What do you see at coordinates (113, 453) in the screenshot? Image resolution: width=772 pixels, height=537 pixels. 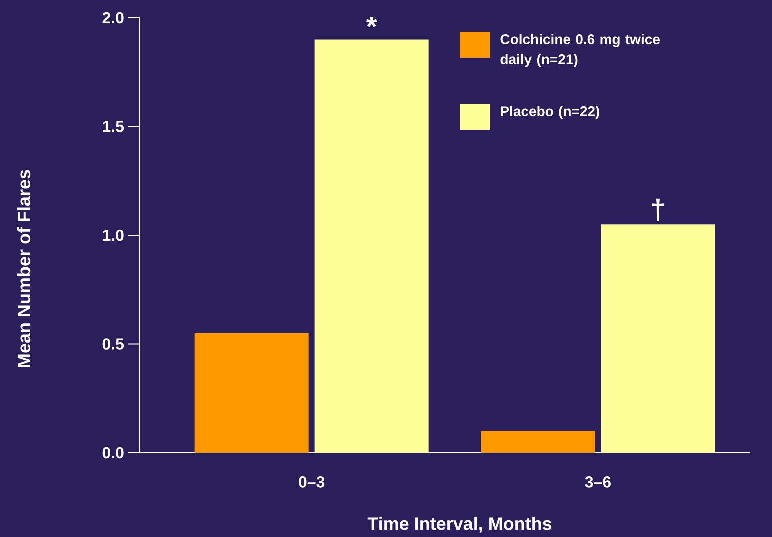 I see `y-tick-label: 0.0` at bounding box center [113, 453].